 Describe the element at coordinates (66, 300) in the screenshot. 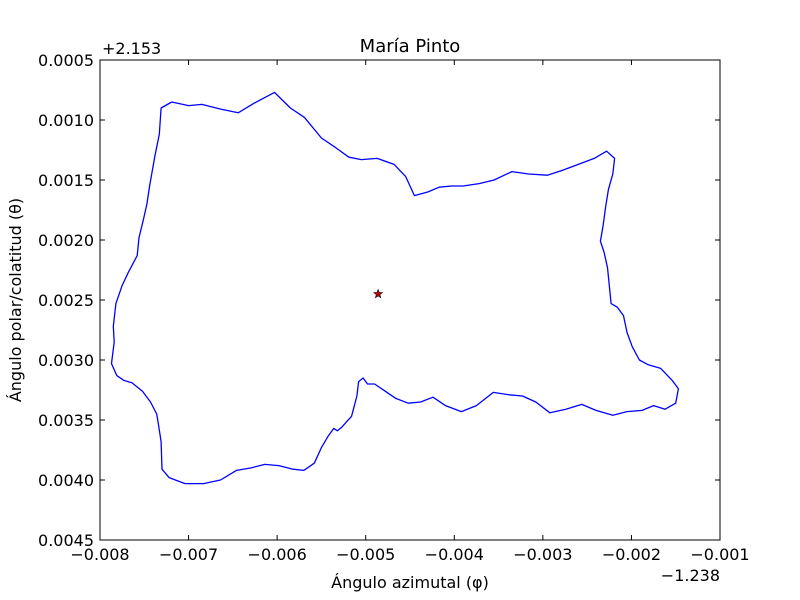

I see `y-tick-label: 0.0025` at that location.